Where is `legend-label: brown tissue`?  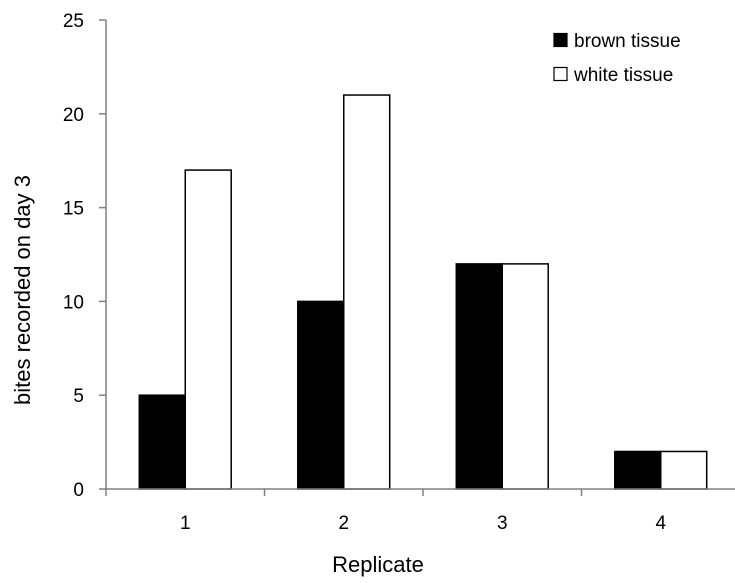
legend-label: brown tissue is located at coordinates (627, 41).